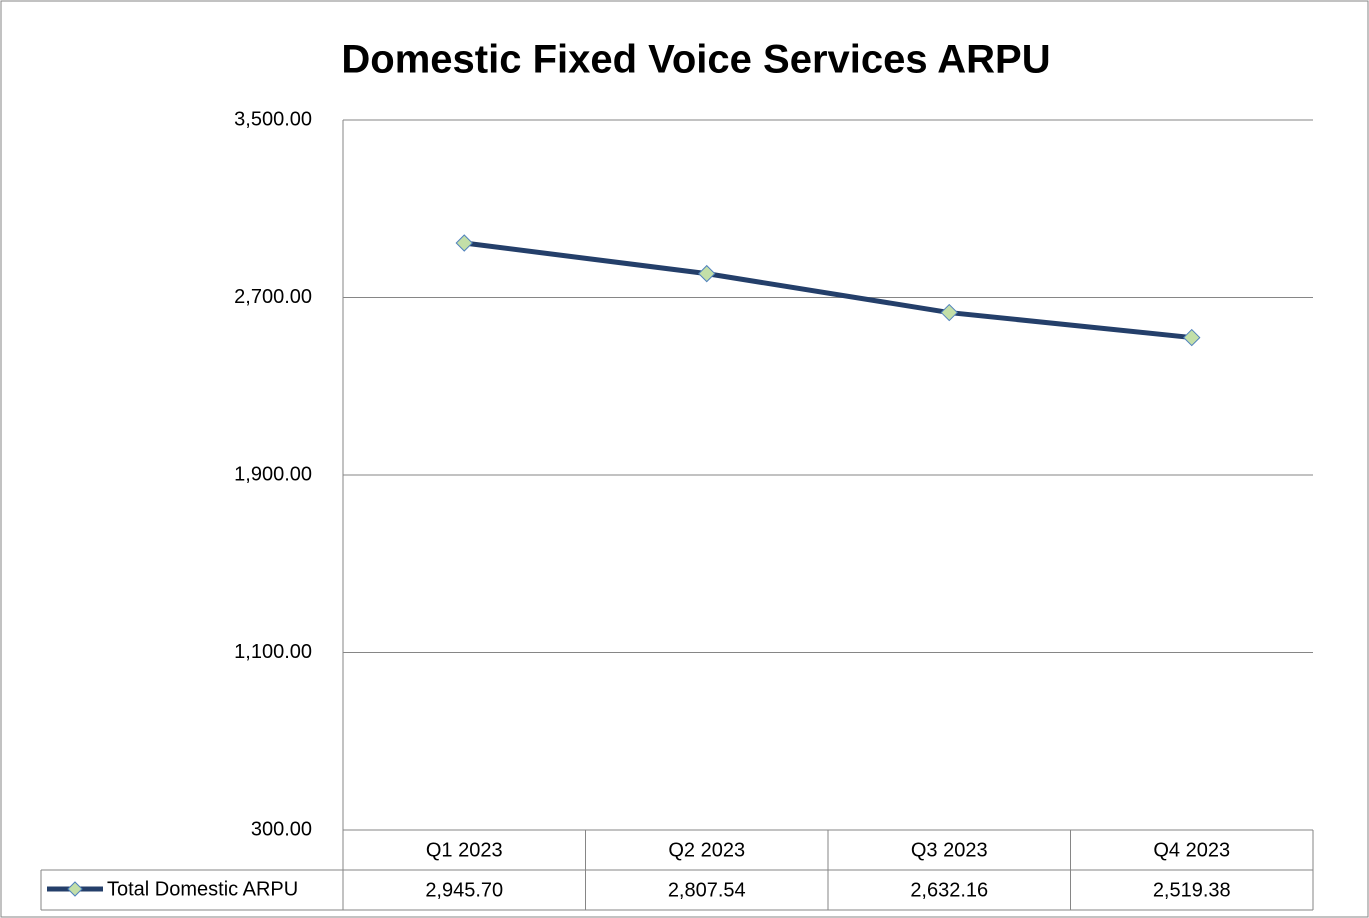 Image resolution: width=1369 pixels, height=918 pixels. I want to click on y-tick-label: 300.00, so click(281, 829).